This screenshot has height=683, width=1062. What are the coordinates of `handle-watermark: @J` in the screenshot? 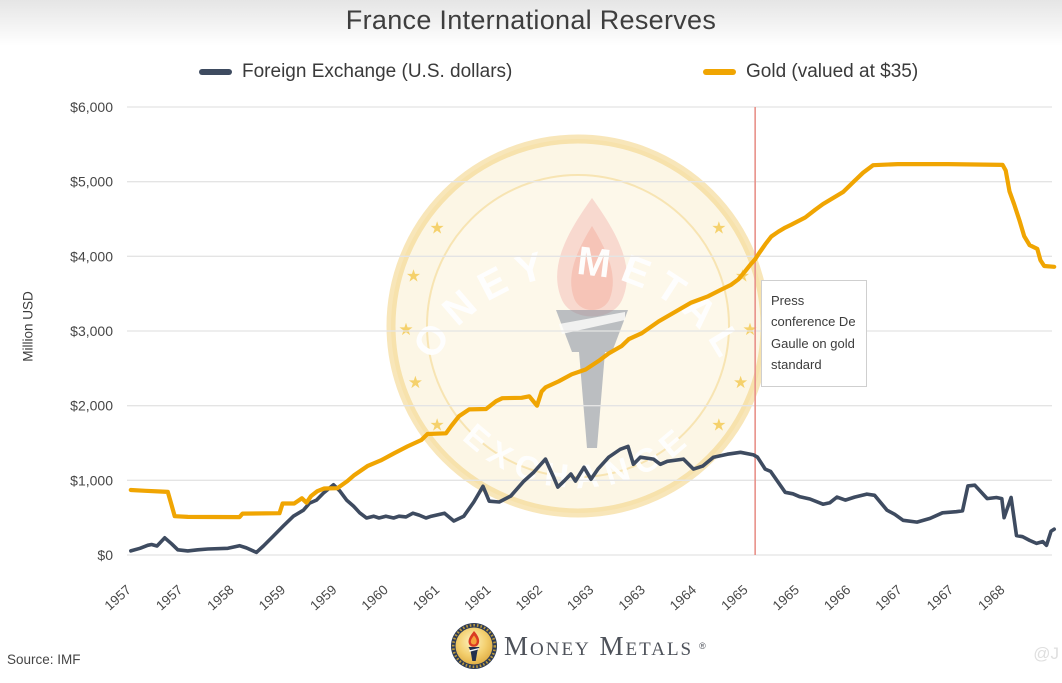 It's located at (1046, 653).